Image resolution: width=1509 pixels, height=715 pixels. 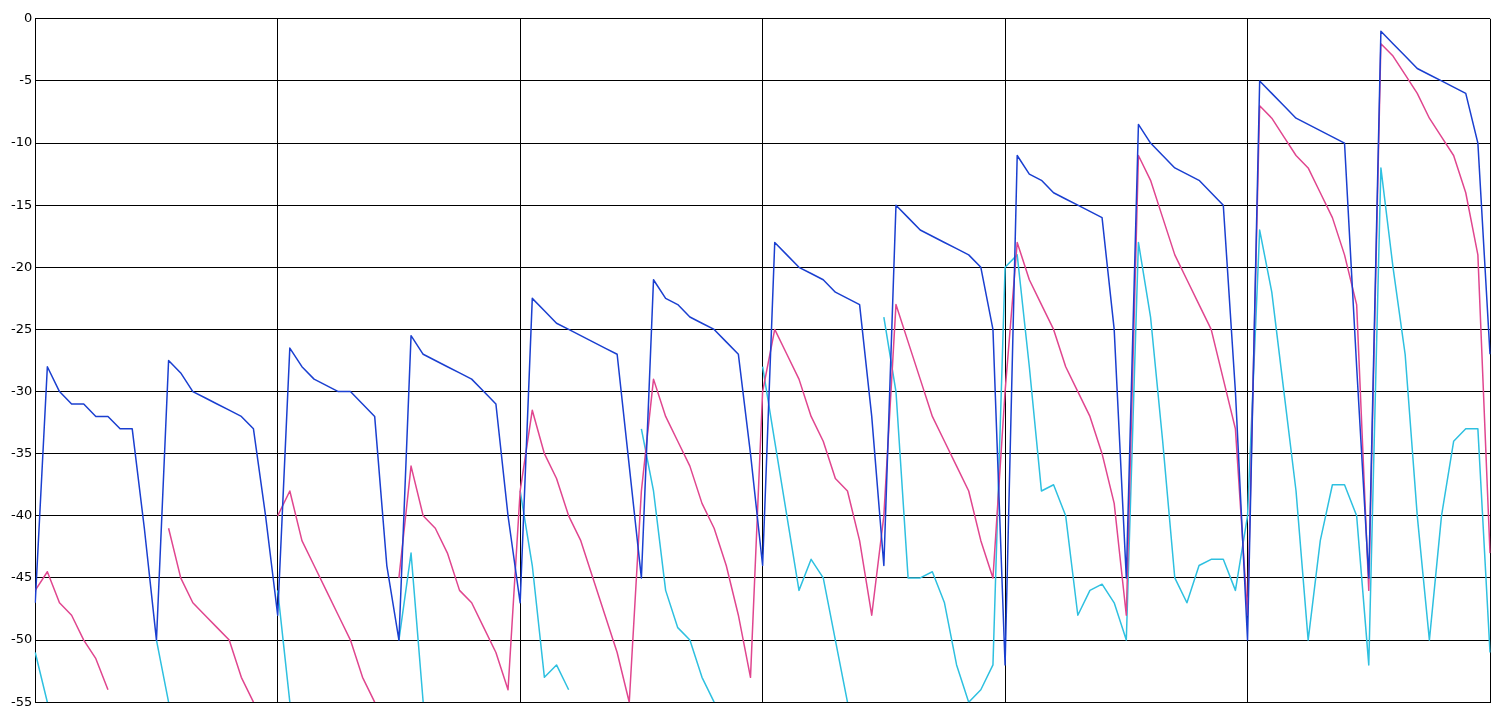 What do you see at coordinates (26, 80) in the screenshot?
I see `y-tick-label: -5` at bounding box center [26, 80].